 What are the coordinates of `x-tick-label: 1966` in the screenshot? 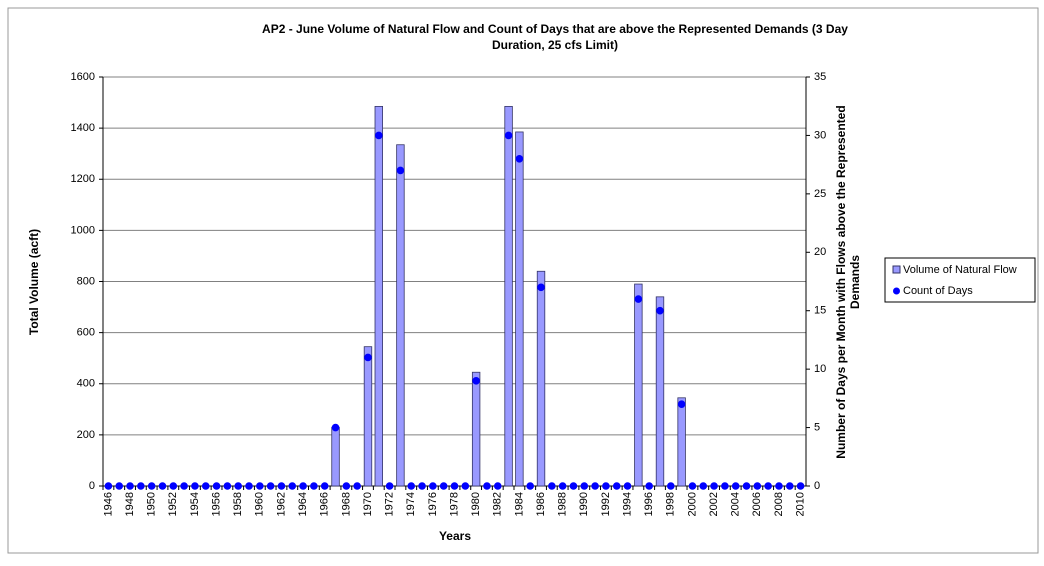 It's located at (325, 504).